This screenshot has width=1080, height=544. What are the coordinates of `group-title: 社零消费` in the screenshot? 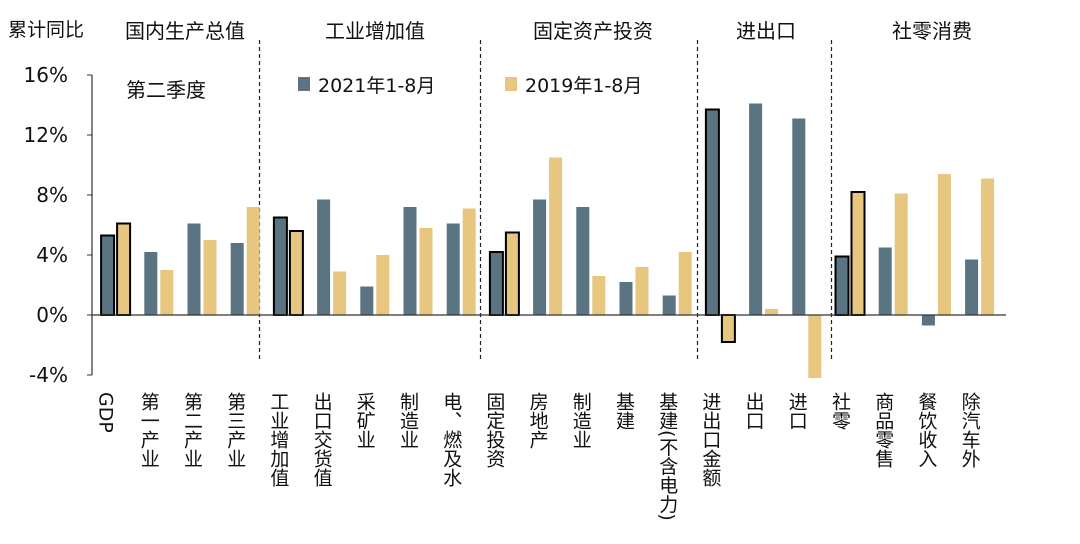 It's located at (932, 31).